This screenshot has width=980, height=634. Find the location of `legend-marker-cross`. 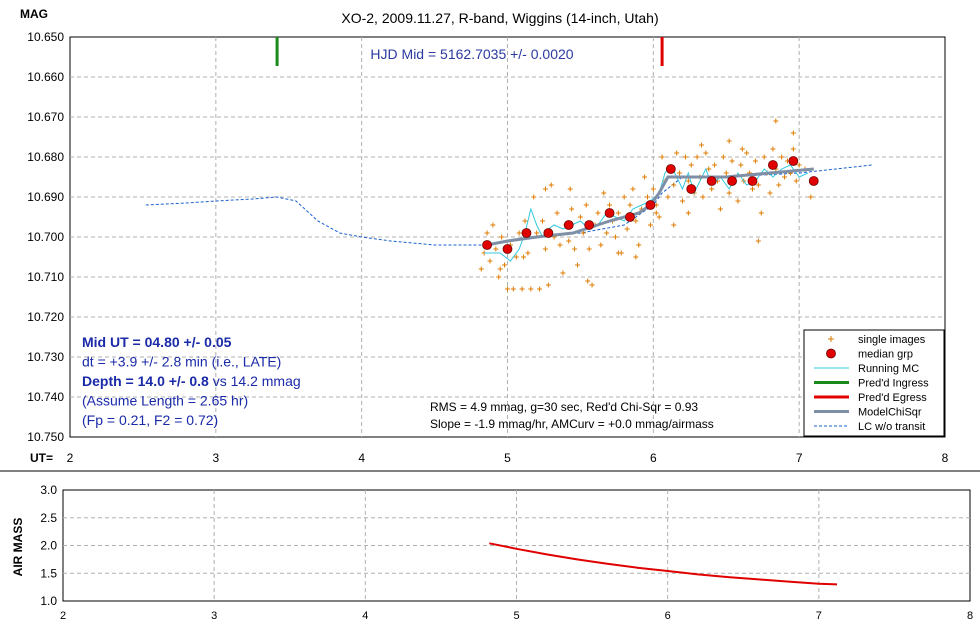

legend-marker-cross is located at coordinates (831, 339).